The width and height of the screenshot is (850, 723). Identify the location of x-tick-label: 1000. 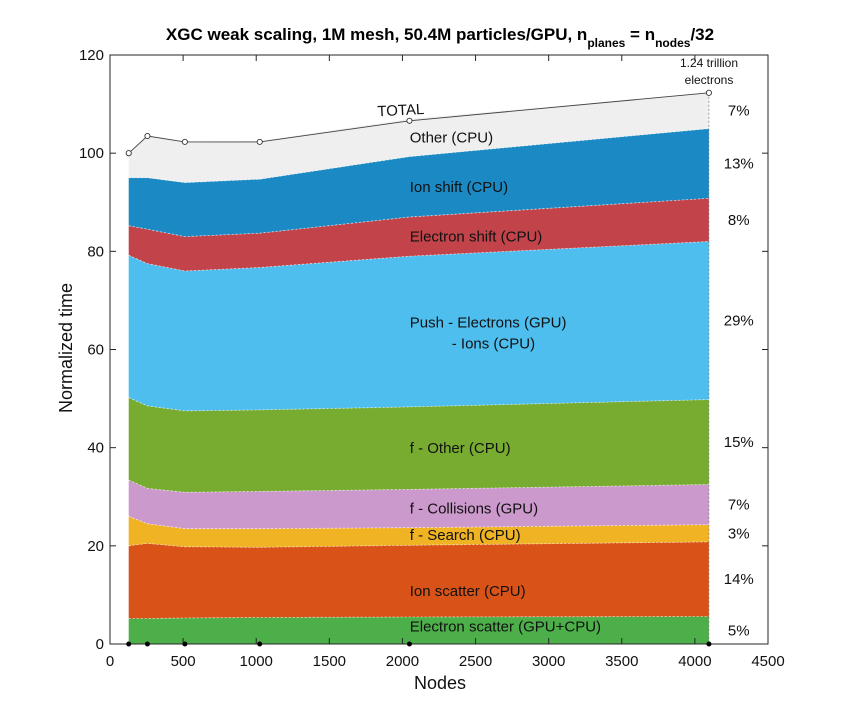
(256, 661).